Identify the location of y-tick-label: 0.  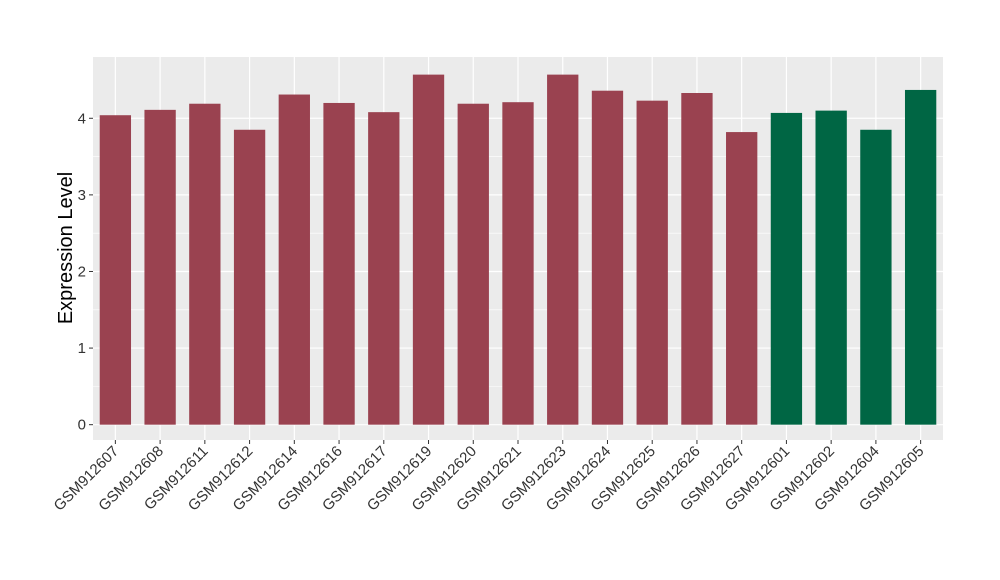
(82, 425).